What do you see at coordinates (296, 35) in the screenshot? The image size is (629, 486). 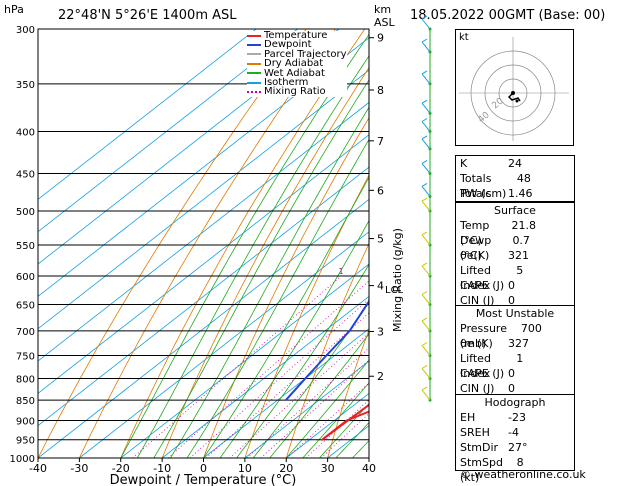 I see `legend-label: Temperature` at bounding box center [296, 35].